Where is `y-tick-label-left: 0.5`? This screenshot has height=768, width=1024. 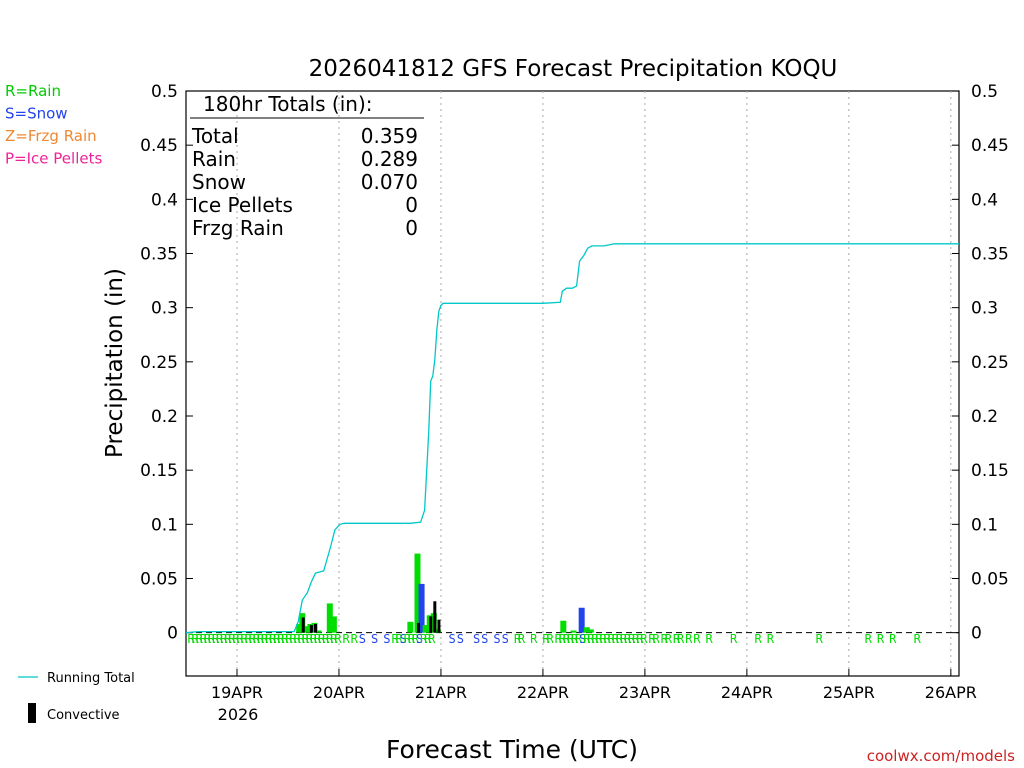
y-tick-label-left: 0.5 is located at coordinates (164, 92).